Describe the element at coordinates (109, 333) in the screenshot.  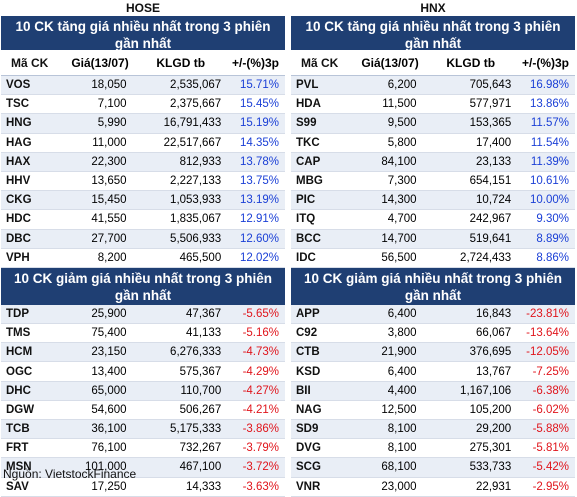
I see `price: 75,400` at that location.